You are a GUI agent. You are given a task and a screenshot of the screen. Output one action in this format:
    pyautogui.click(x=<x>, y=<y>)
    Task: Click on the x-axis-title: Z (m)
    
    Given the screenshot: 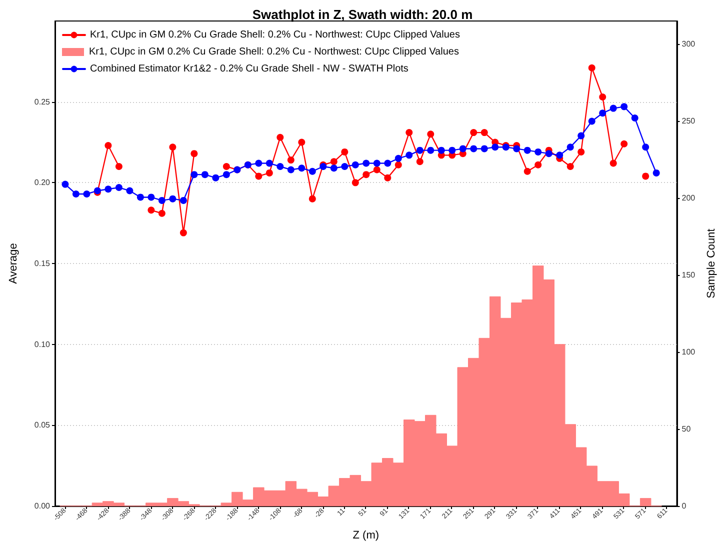 What is the action you would take?
    pyautogui.click(x=366, y=536)
    